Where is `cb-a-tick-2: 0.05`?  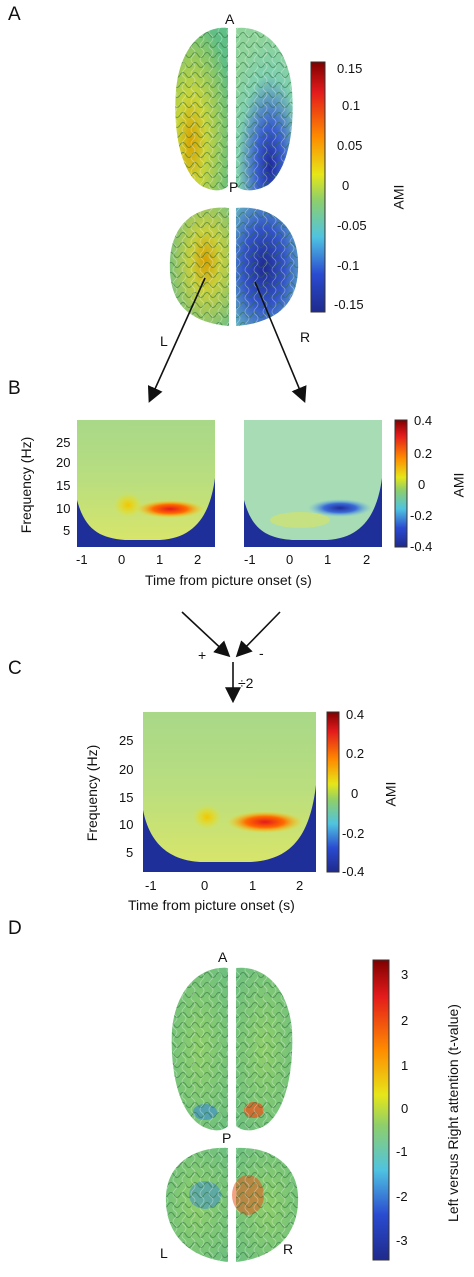 cb-a-tick-2: 0.05 is located at coordinates (350, 145).